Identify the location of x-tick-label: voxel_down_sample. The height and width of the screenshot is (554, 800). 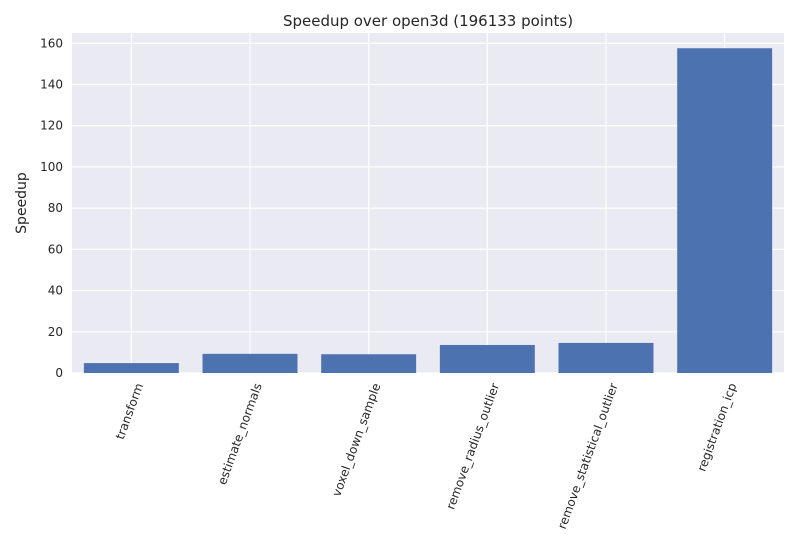
(356, 439).